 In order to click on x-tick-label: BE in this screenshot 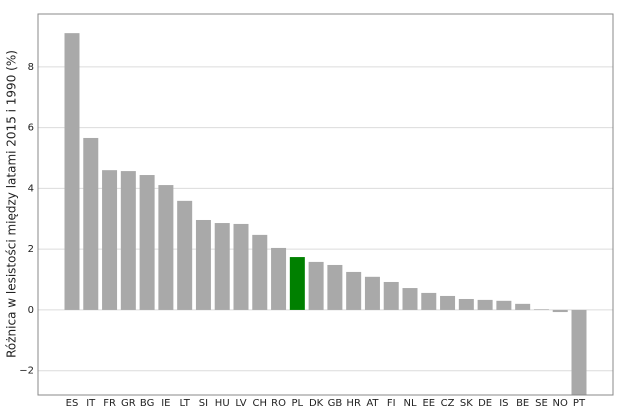, I will do `click(522, 403)`.